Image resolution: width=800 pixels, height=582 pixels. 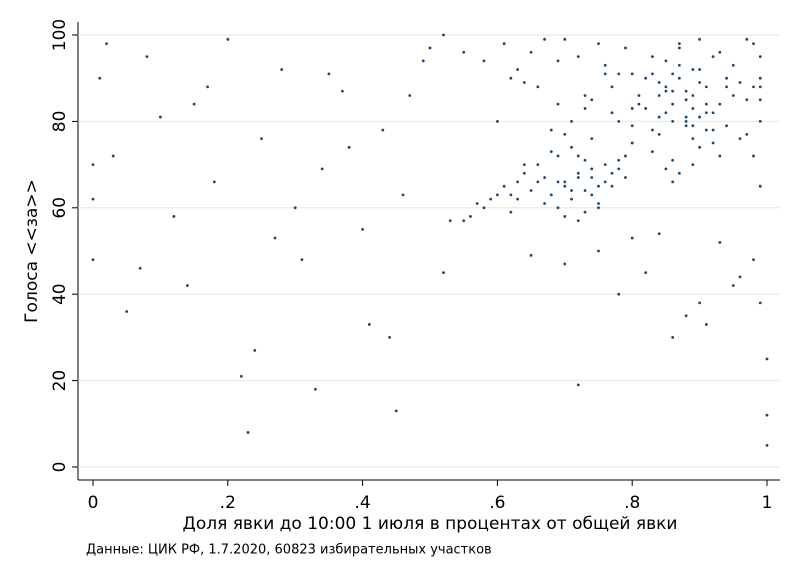 I want to click on x-tick-label: .6, so click(x=497, y=503).